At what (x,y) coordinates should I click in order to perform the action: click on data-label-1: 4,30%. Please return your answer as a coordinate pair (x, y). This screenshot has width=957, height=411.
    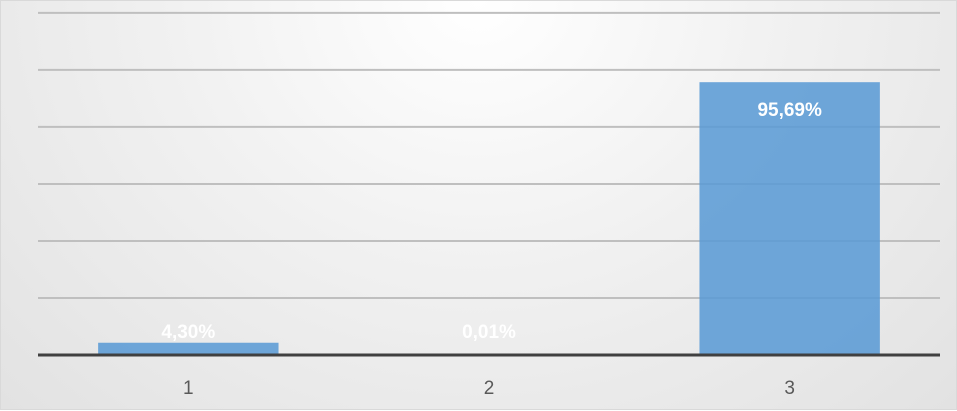
    Looking at the image, I should click on (188, 332).